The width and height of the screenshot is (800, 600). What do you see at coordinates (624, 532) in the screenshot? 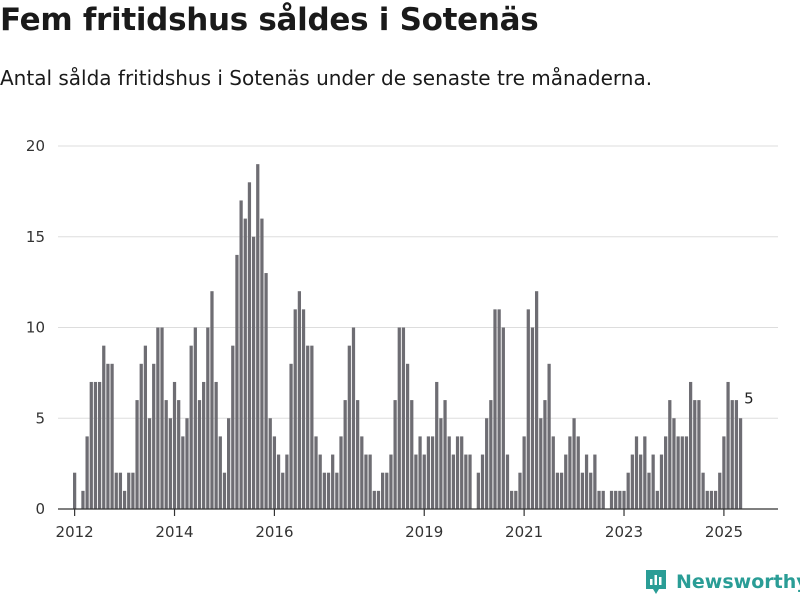
I see `x-tick-label: 2023` at bounding box center [624, 532].